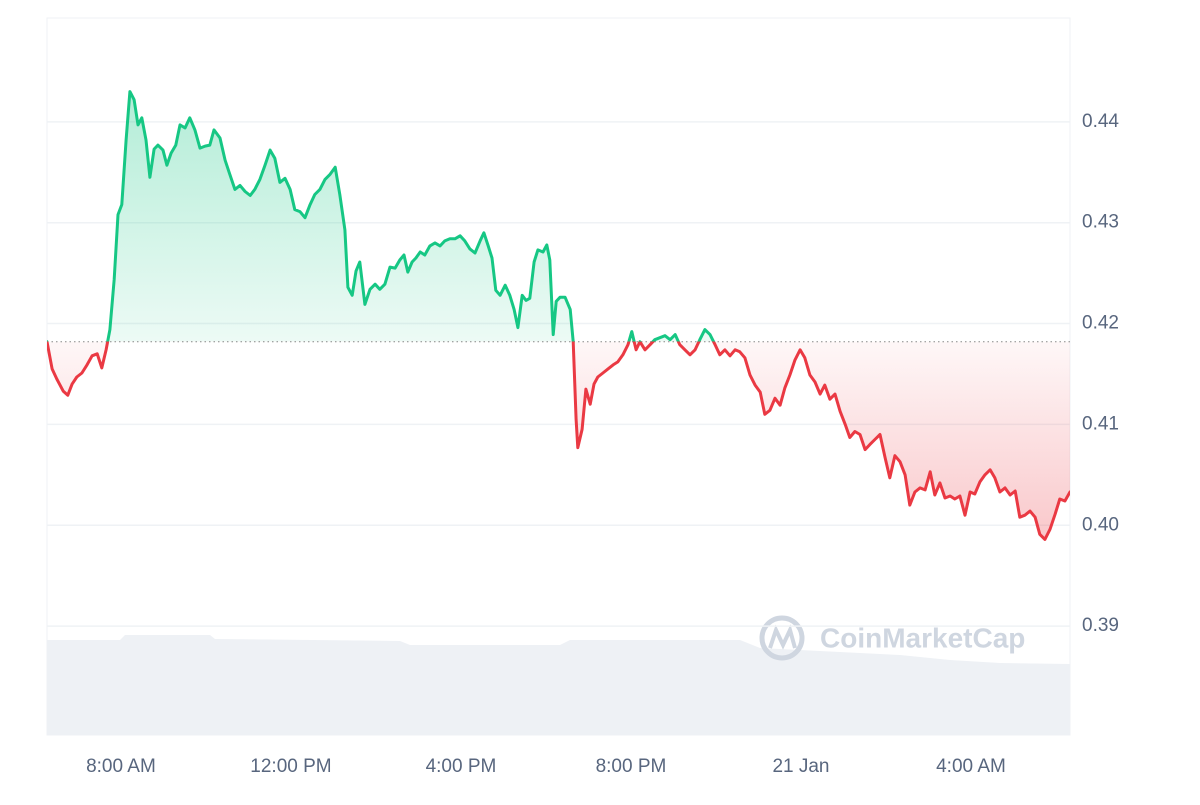 This screenshot has width=1200, height=805. I want to click on x-tick-label: 21 Jan, so click(800, 766).